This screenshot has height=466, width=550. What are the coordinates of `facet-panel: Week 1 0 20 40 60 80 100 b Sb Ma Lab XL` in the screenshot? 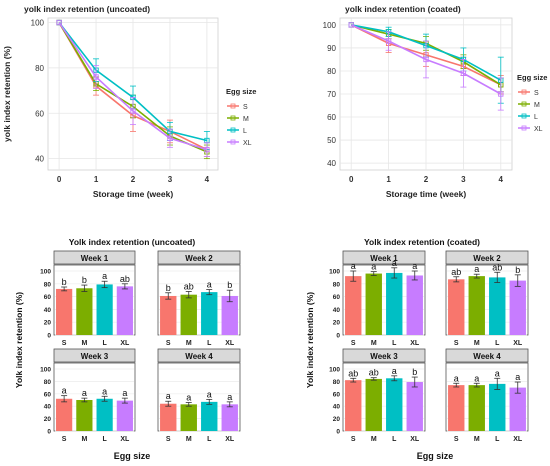 It's located at (88, 298).